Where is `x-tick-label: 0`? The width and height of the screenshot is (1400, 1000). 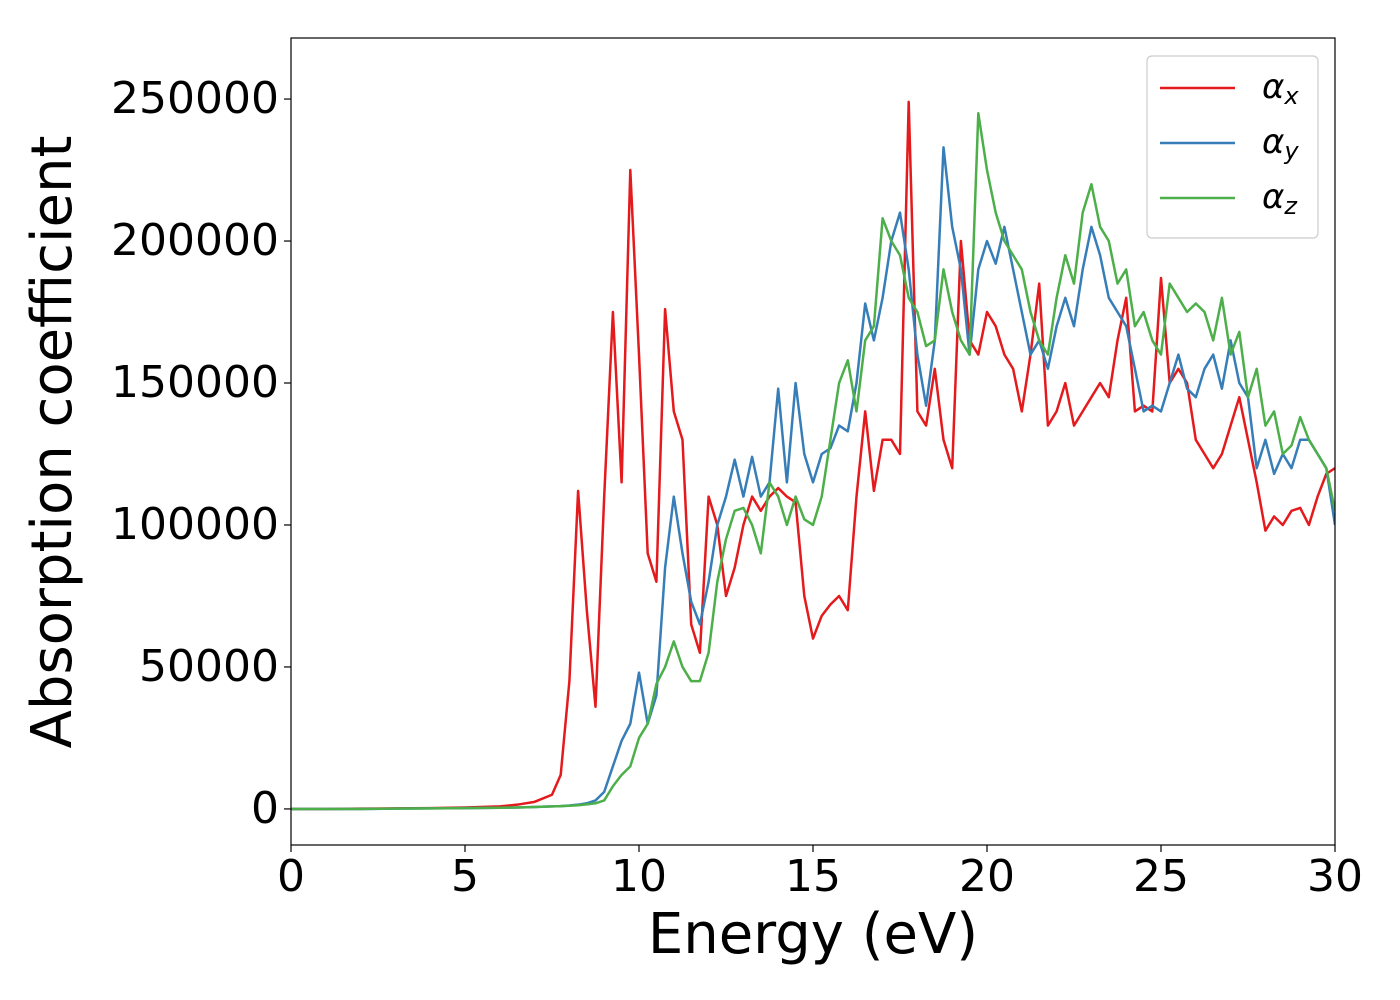 x-tick-label: 0 is located at coordinates (291, 876).